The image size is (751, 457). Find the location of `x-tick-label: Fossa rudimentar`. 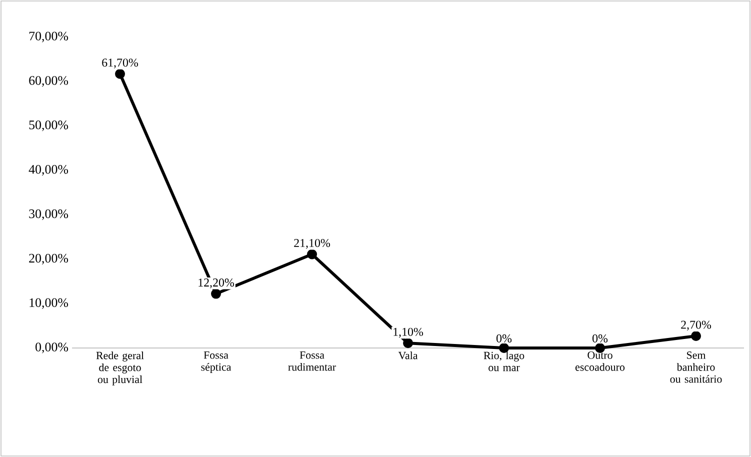

x-tick-label: Fossa rudimentar is located at coordinates (312, 361).